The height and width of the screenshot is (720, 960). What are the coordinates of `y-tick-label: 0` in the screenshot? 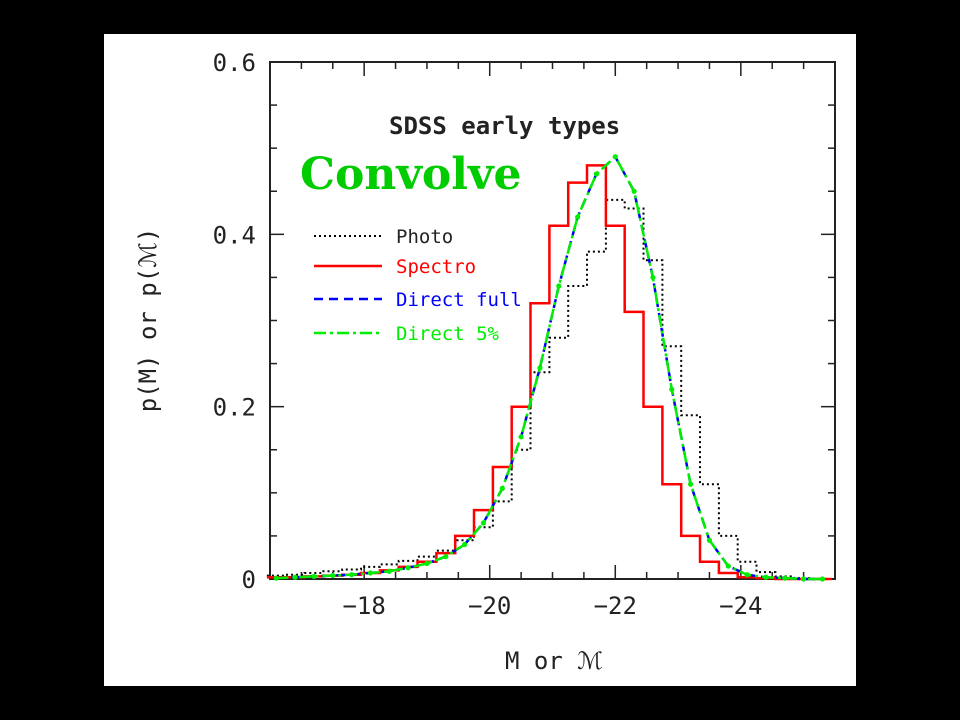 It's located at (249, 580).